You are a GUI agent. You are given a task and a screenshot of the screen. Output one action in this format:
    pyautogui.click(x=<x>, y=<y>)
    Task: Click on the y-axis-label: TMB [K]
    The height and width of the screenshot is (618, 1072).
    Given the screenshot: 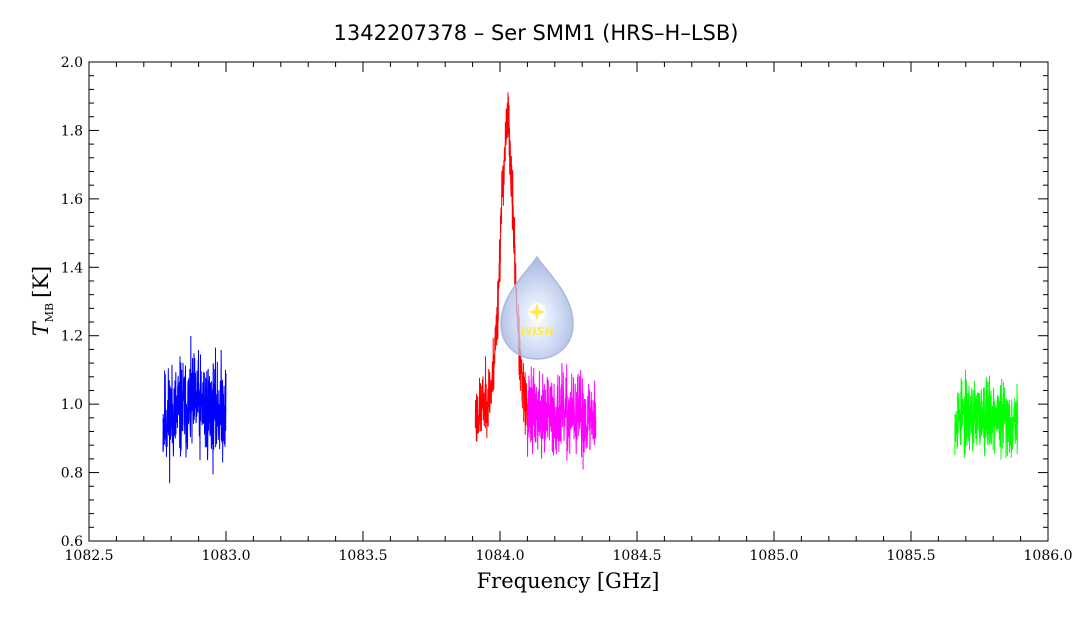 What is the action you would take?
    pyautogui.click(x=42, y=301)
    